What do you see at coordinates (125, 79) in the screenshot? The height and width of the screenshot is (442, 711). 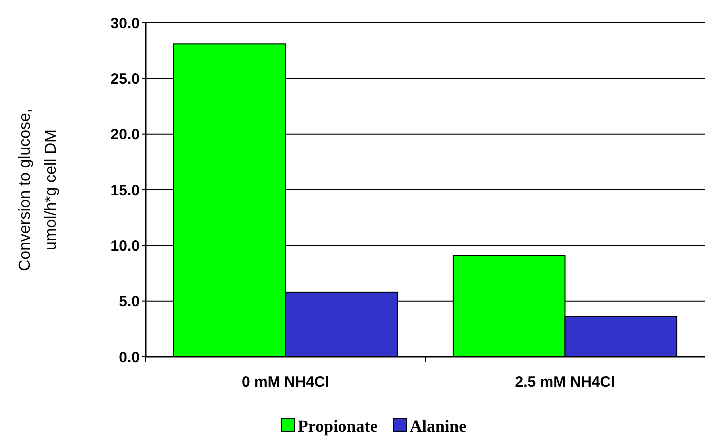 I see `y-tick-label: 25.0` at bounding box center [125, 79].